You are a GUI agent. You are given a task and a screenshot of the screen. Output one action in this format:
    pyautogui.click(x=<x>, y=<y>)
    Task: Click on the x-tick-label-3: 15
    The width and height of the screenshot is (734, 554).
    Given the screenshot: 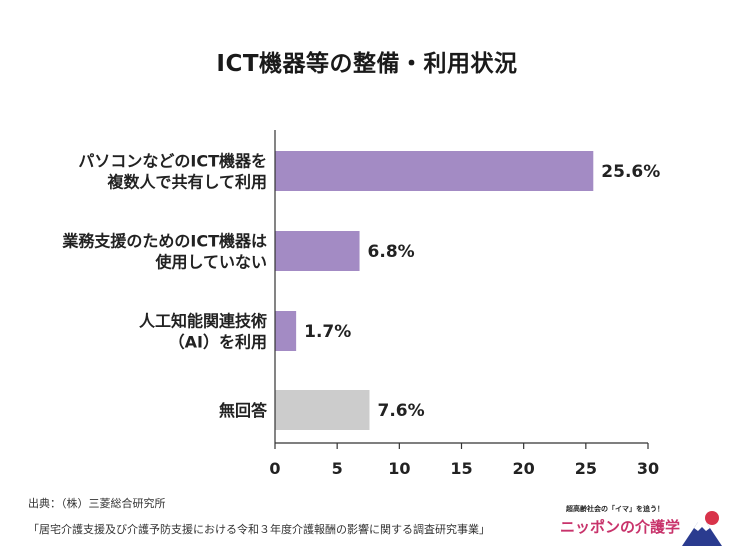 What is the action you would take?
    pyautogui.click(x=461, y=468)
    